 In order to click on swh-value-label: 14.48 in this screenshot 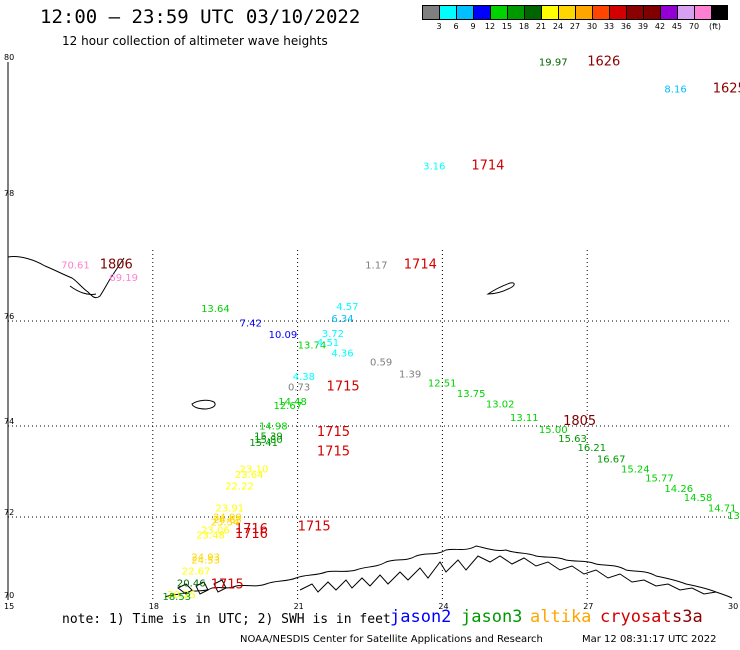, I will do `click(292, 402)`.